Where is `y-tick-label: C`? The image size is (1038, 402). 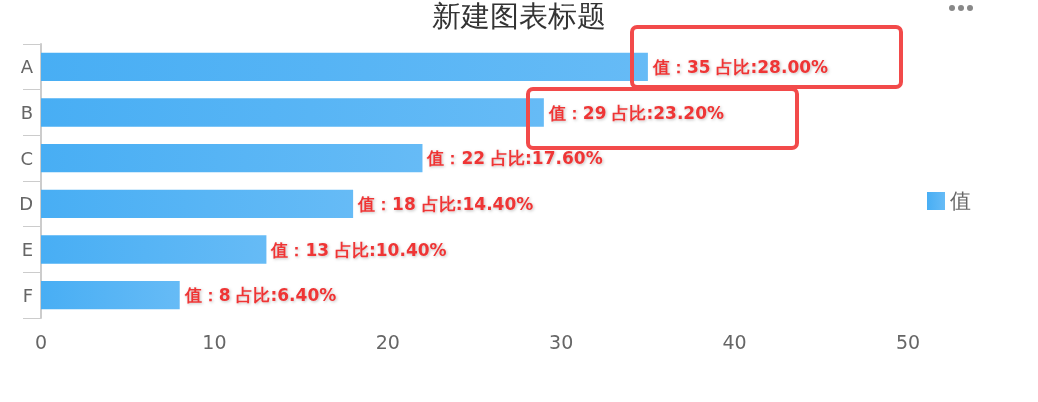 y-tick-label: C is located at coordinates (26, 158).